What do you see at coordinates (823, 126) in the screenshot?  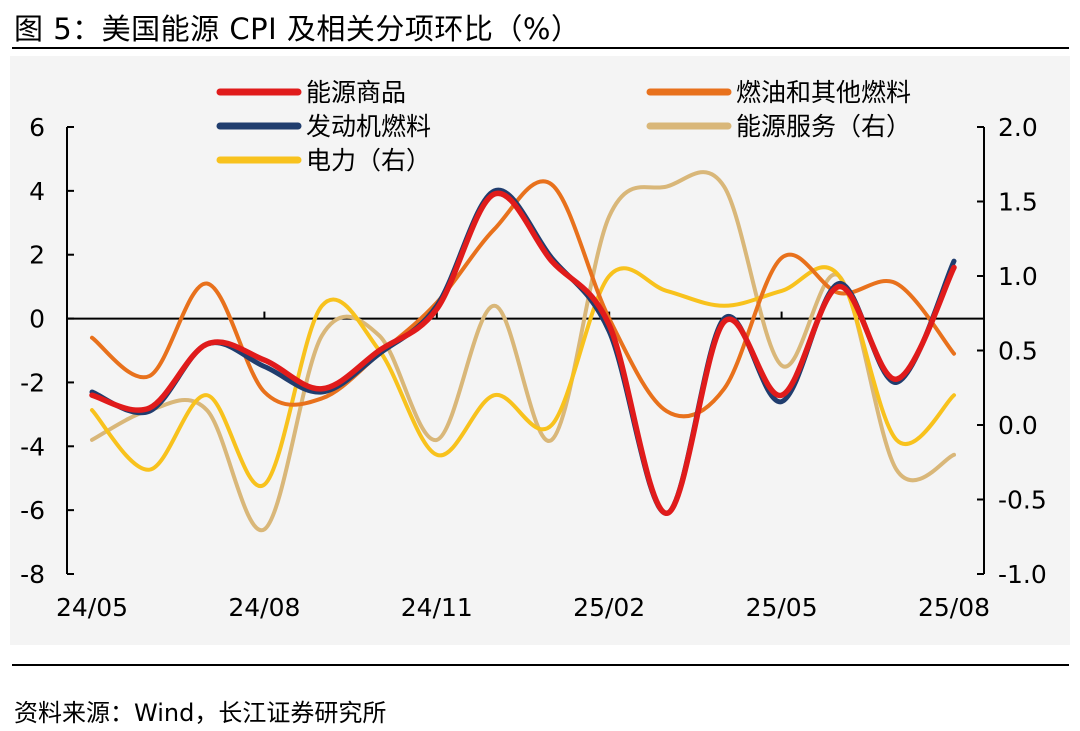 I see `legend-label: 能源服务（右）` at bounding box center [823, 126].